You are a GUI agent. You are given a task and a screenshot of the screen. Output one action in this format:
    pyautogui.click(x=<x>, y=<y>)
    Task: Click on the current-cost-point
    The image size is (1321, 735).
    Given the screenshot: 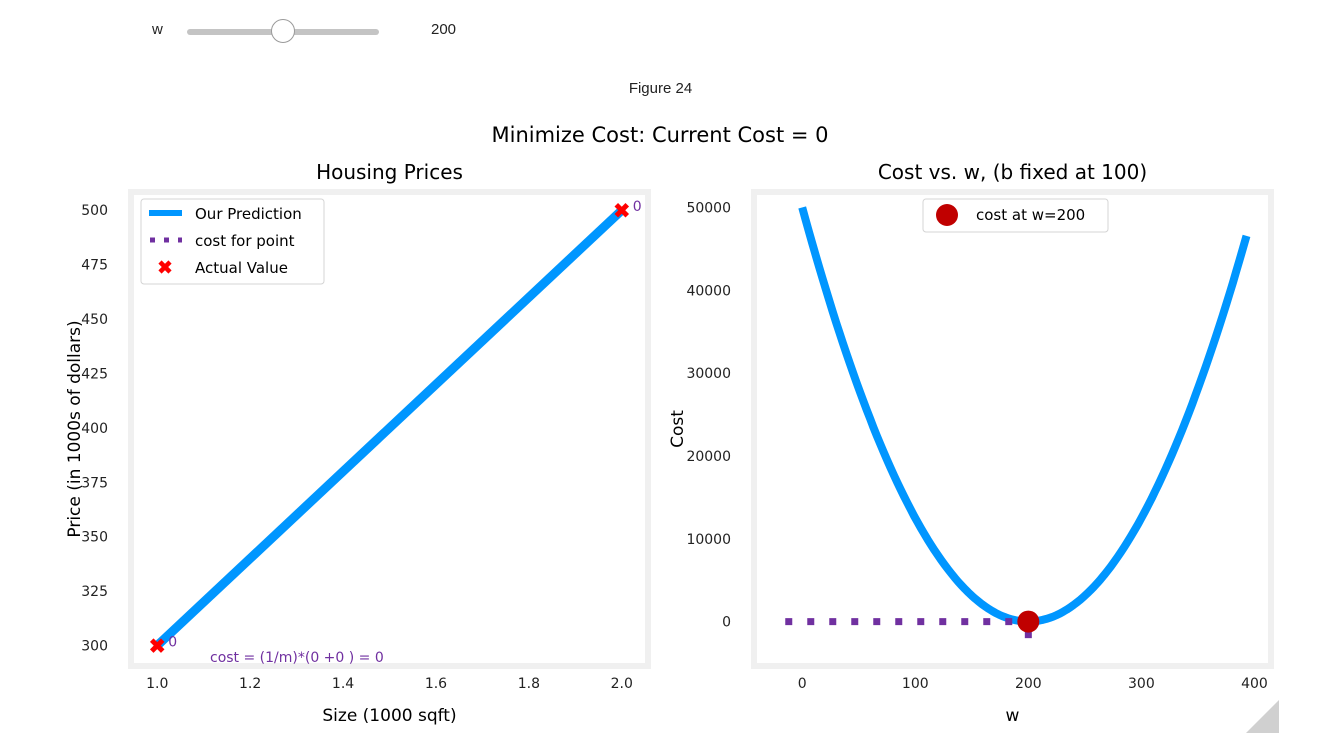 What is the action you would take?
    pyautogui.click(x=1028, y=621)
    